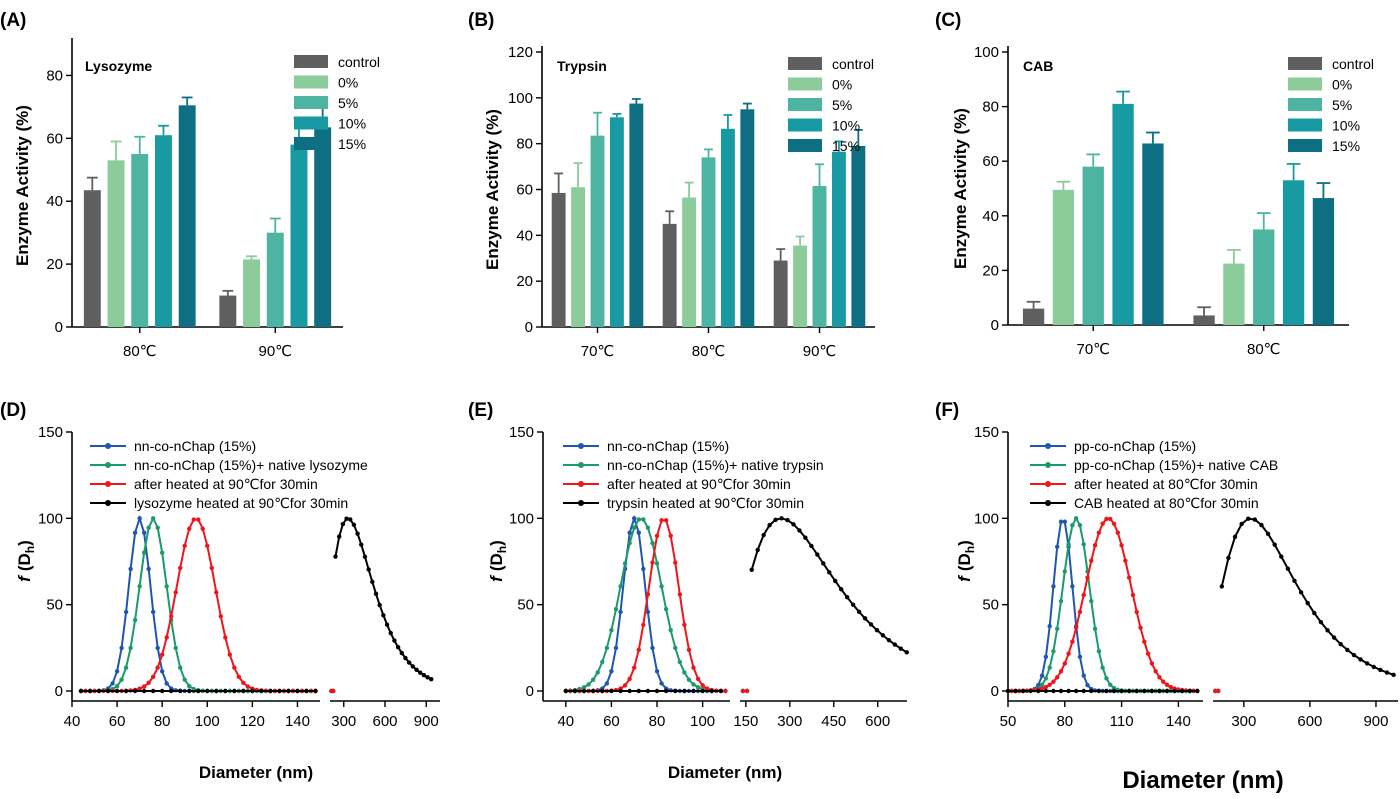 This screenshot has width=1400, height=799. I want to click on y-axis-label: Enzyme Activity (%), so click(22, 185).